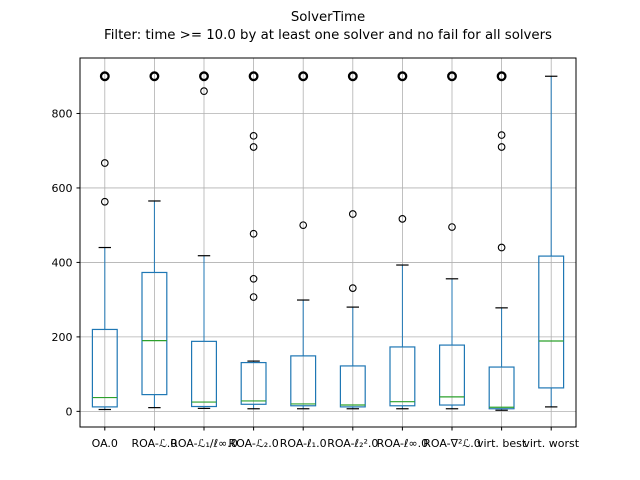 Image resolution: width=640 pixels, height=480 pixels. What do you see at coordinates (403, 443) in the screenshot?
I see `x-tick-label: ROA-ℓ∞.0` at bounding box center [403, 443].